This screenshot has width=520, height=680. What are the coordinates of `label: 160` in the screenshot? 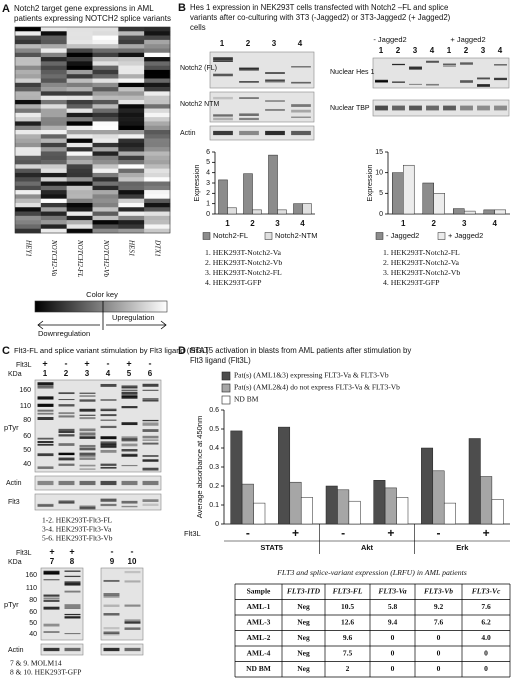 It's located at (31, 575).